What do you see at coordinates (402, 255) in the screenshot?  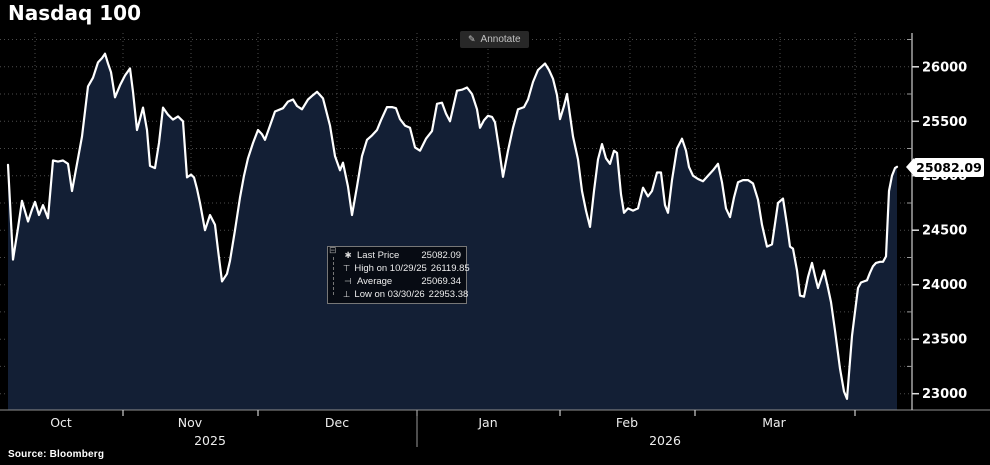 I see `legend-row-last-price: ✱ Last Price 25082.09` at bounding box center [402, 255].